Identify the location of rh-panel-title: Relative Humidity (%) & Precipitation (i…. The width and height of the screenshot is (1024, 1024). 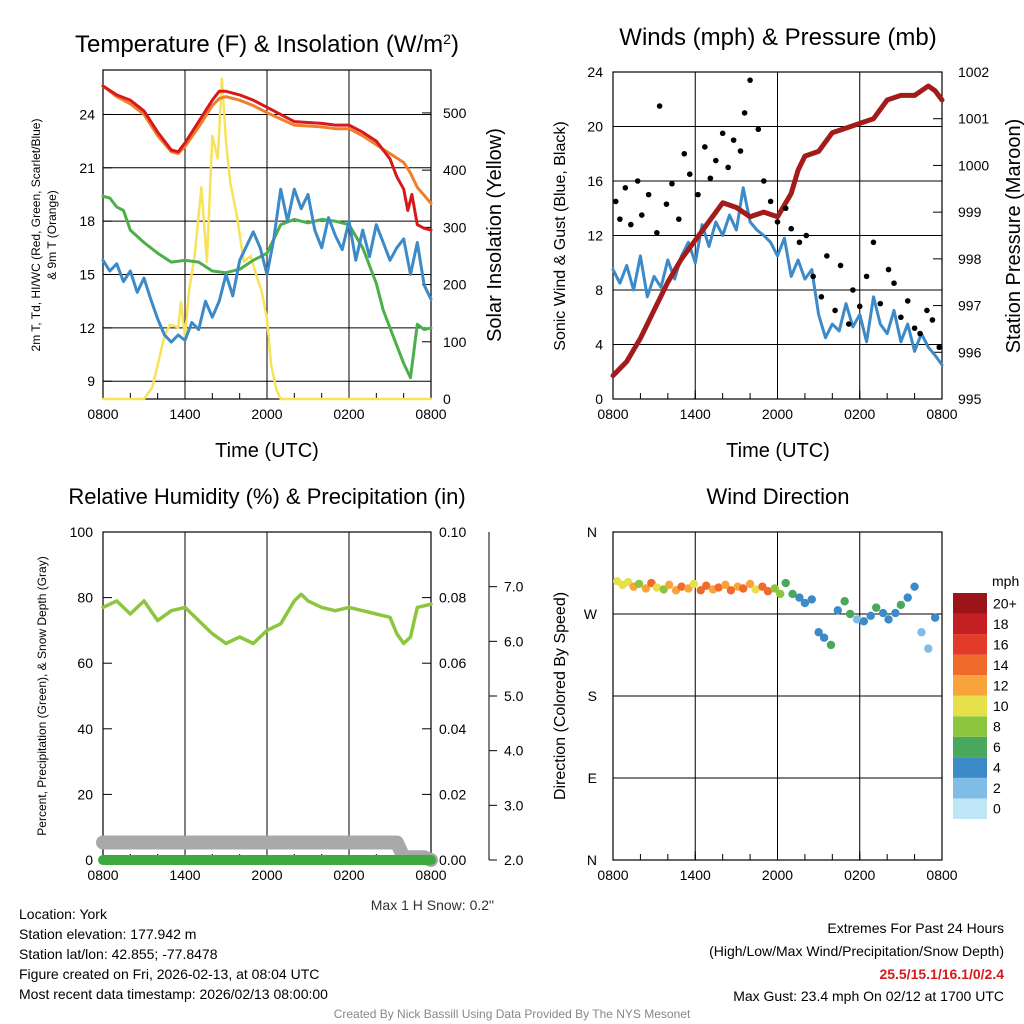
(266, 496).